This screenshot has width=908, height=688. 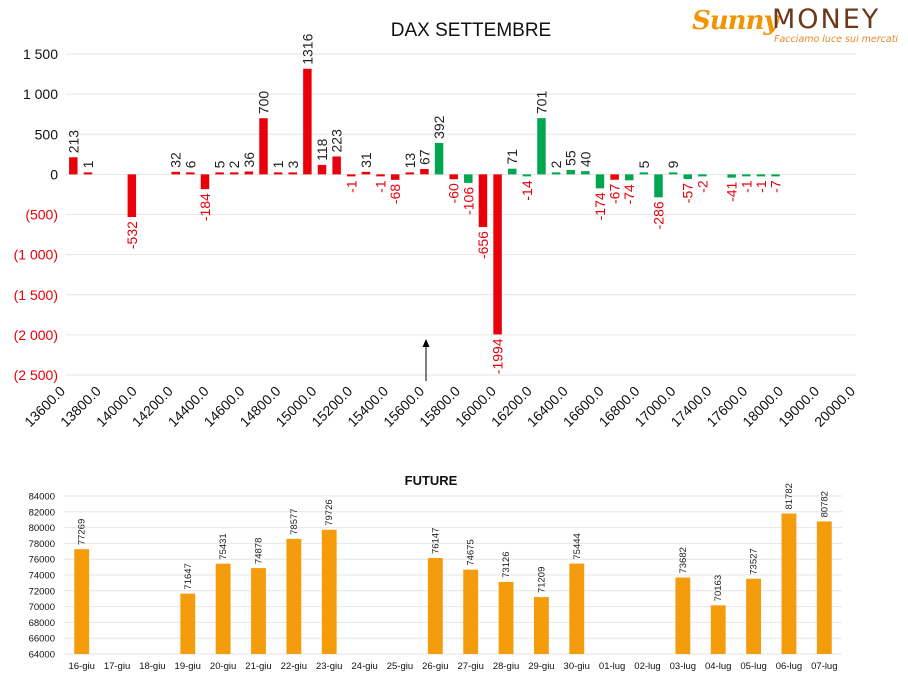 What do you see at coordinates (40, 54) in the screenshot?
I see `y-tick-label: 1 500` at bounding box center [40, 54].